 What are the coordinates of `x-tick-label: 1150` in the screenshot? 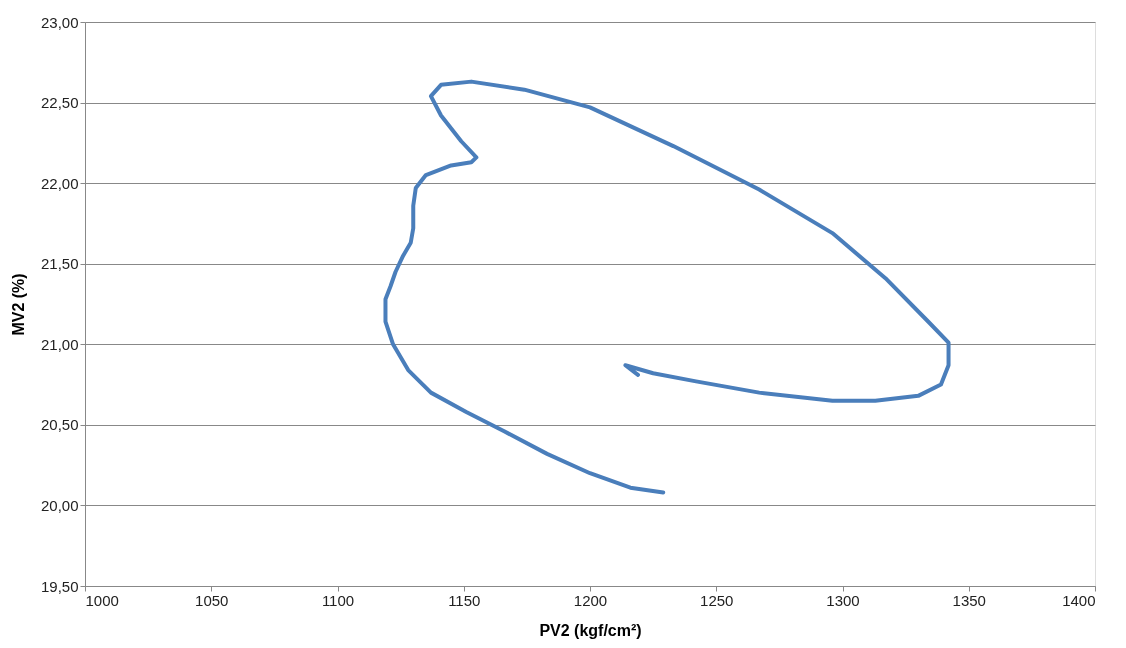 It's located at (464, 600).